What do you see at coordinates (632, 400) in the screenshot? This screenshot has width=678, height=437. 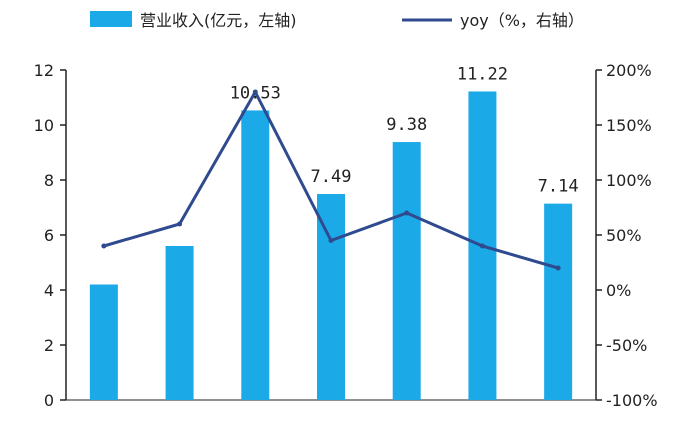 I see `right-tick-label: -100%` at bounding box center [632, 400].